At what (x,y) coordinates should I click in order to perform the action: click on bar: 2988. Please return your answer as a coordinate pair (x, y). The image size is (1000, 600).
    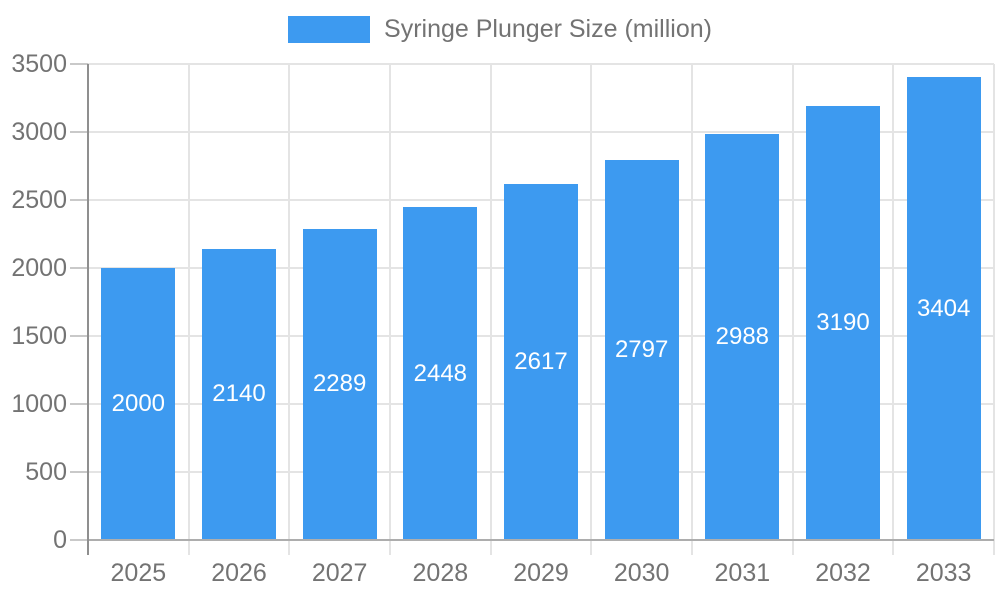
    Looking at the image, I should click on (742, 336).